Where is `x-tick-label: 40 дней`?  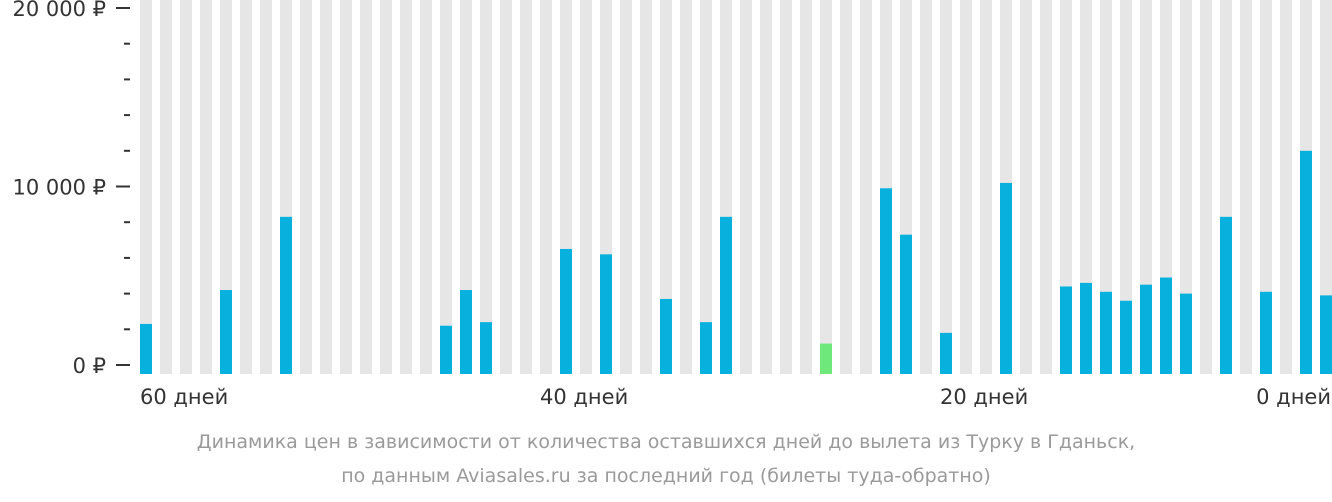 x-tick-label: 40 дней is located at coordinates (584, 397).